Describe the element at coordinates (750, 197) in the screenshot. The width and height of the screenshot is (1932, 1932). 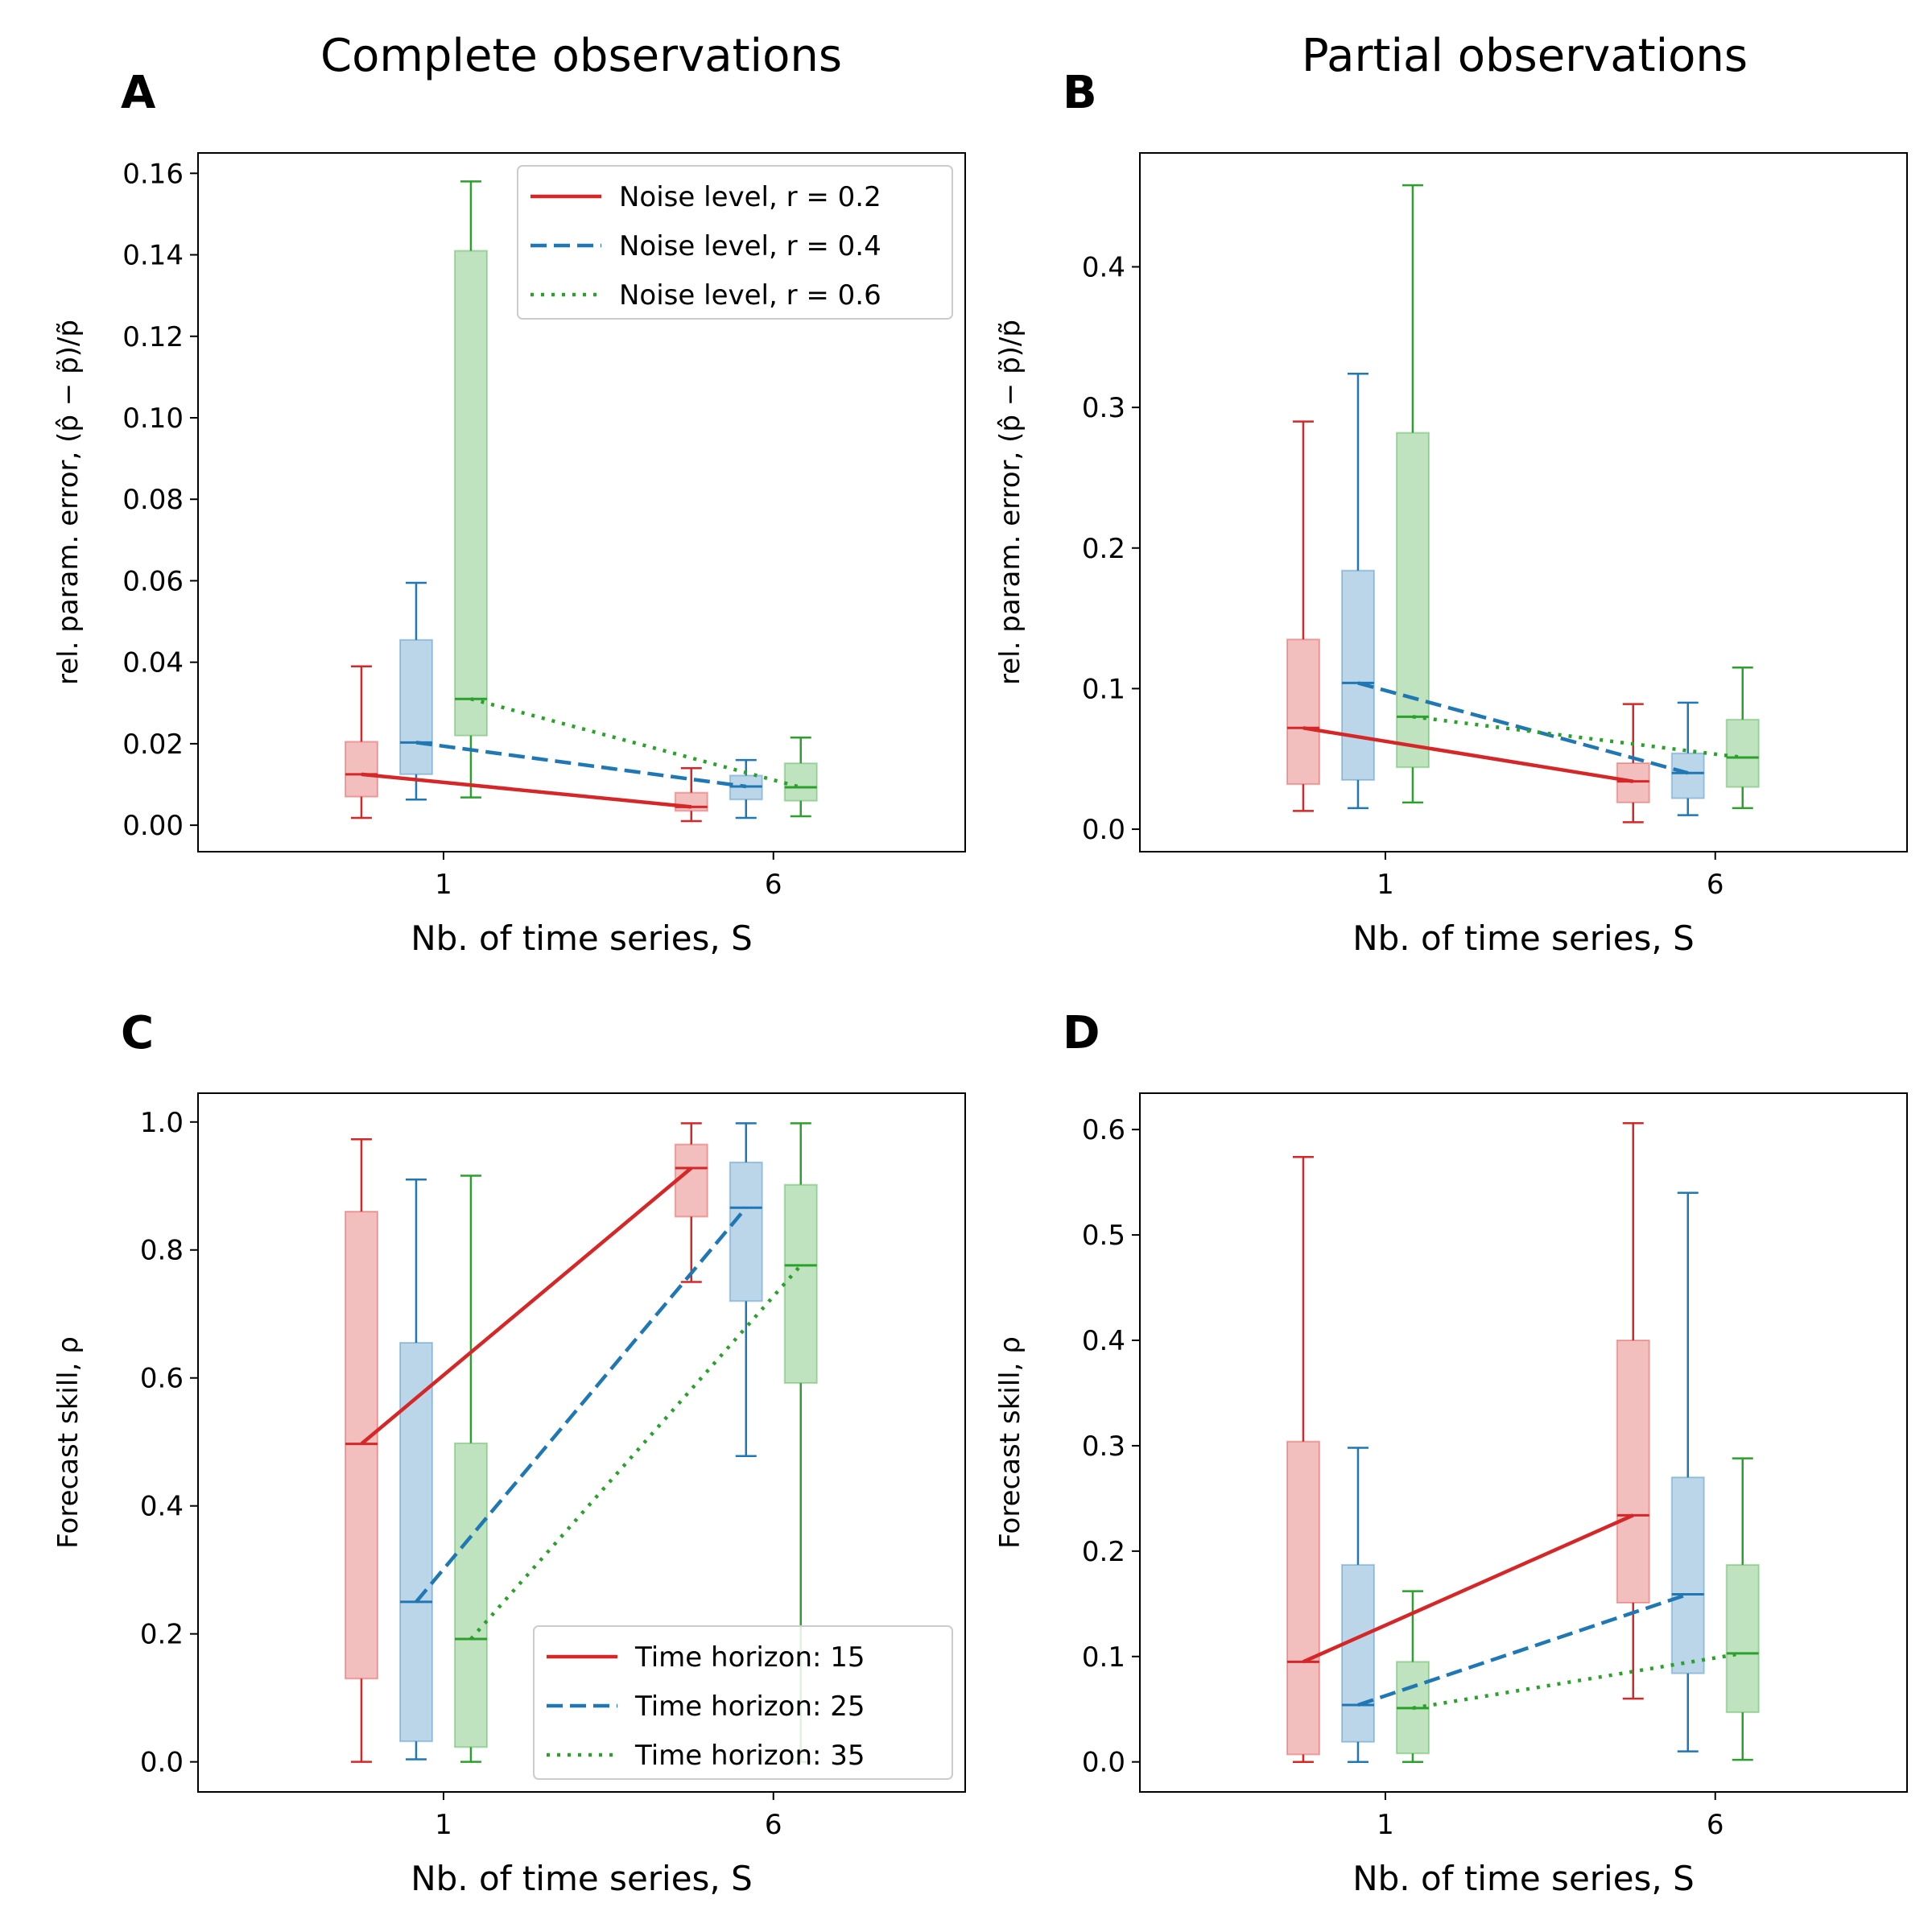
I see `legend-entry: Noise level, r = 0.2` at that location.